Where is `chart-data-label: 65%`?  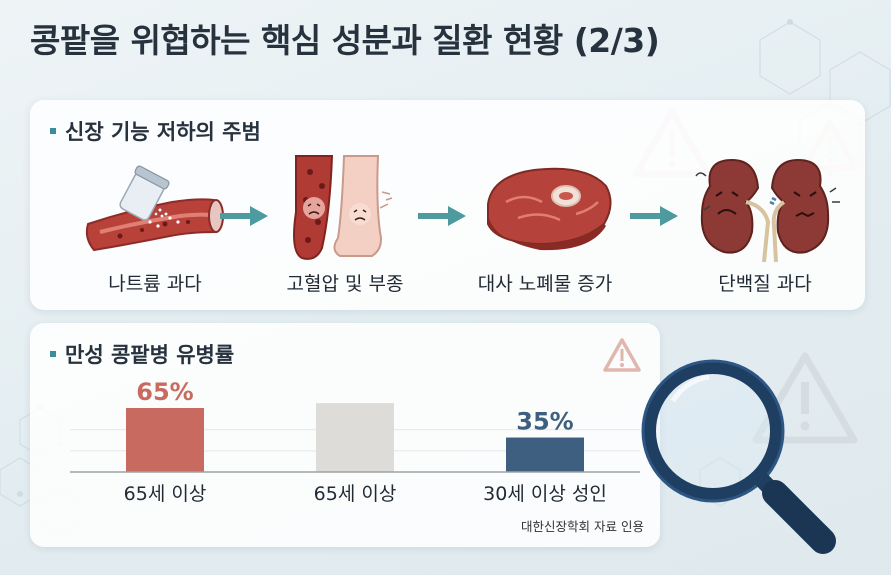
chart-data-label: 65% is located at coordinates (164, 392).